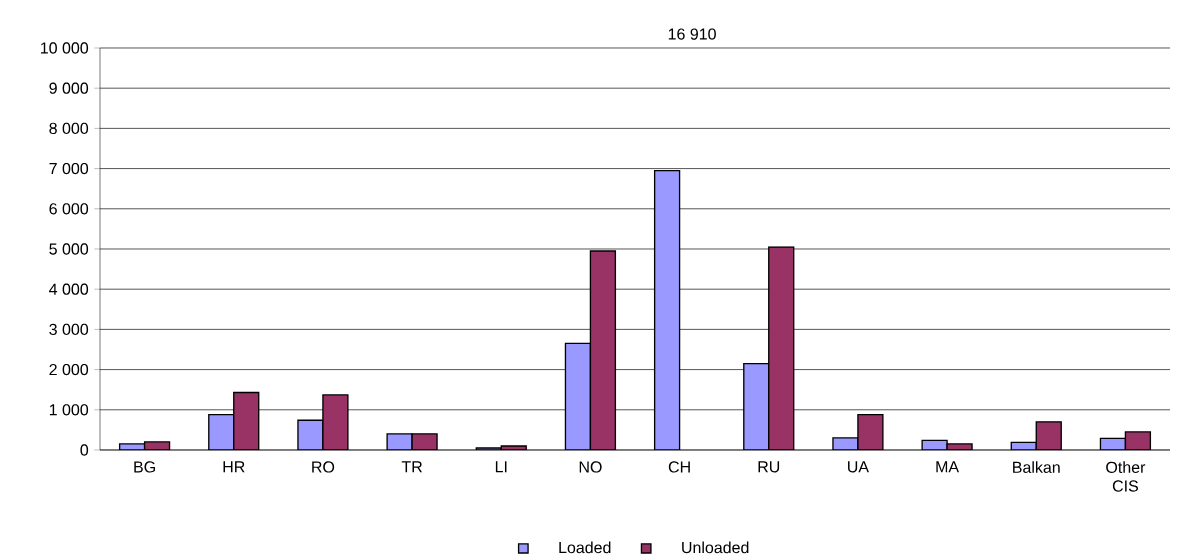  What do you see at coordinates (1126, 476) in the screenshot?
I see `x-tick-label: Other CIS` at bounding box center [1126, 476].